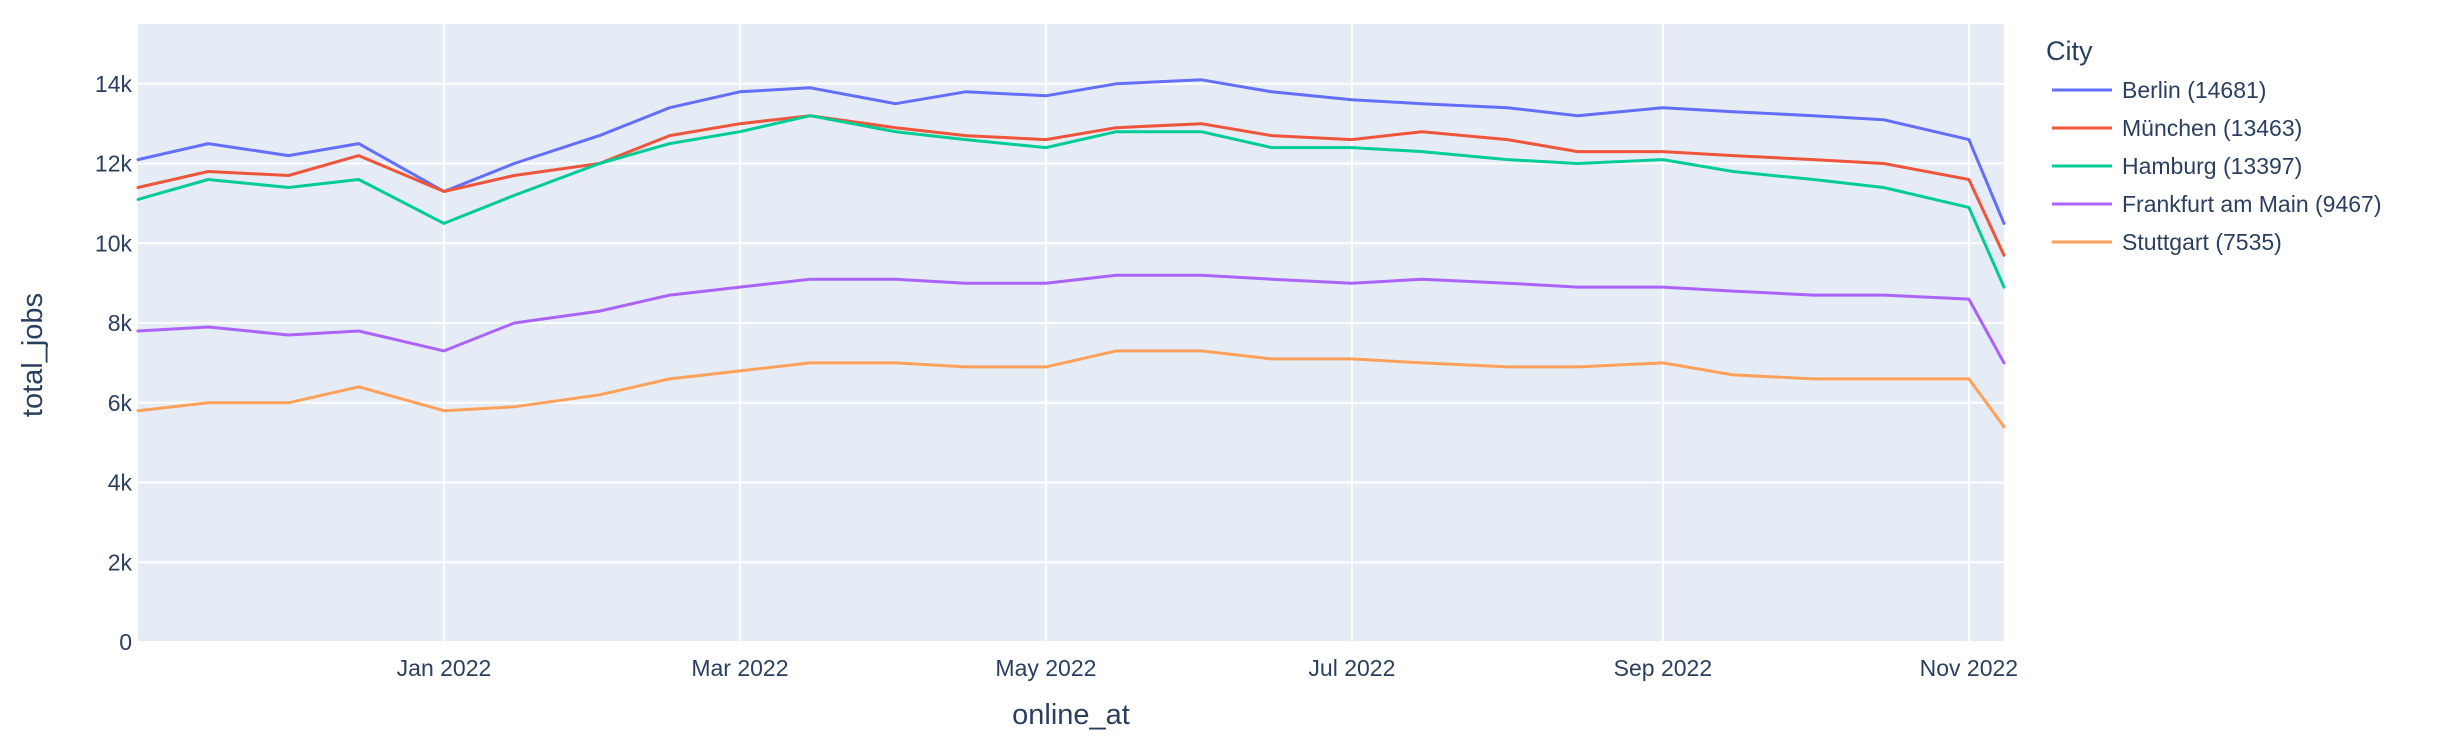 The image size is (2460, 752). I want to click on legend-label: Hamburg (13397), so click(2212, 166).